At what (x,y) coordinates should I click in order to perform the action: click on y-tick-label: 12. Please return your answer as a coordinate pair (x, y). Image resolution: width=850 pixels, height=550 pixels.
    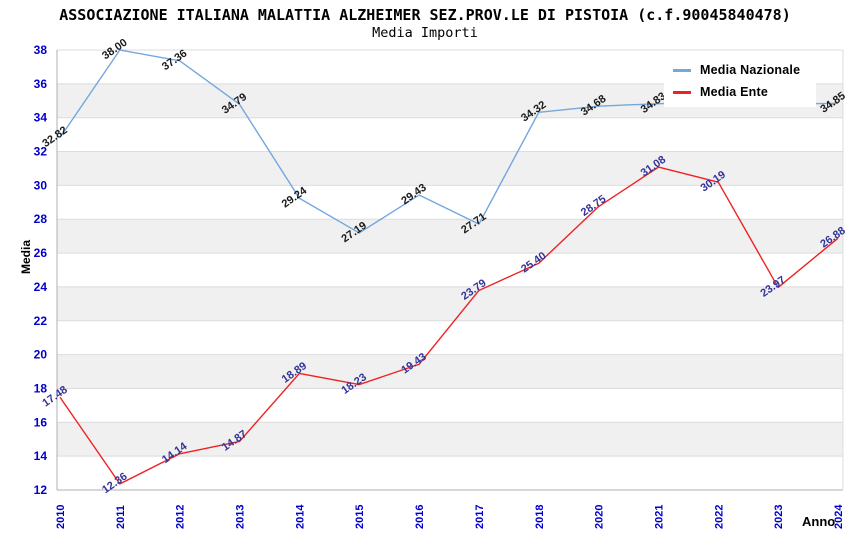
    Looking at the image, I should click on (41, 490).